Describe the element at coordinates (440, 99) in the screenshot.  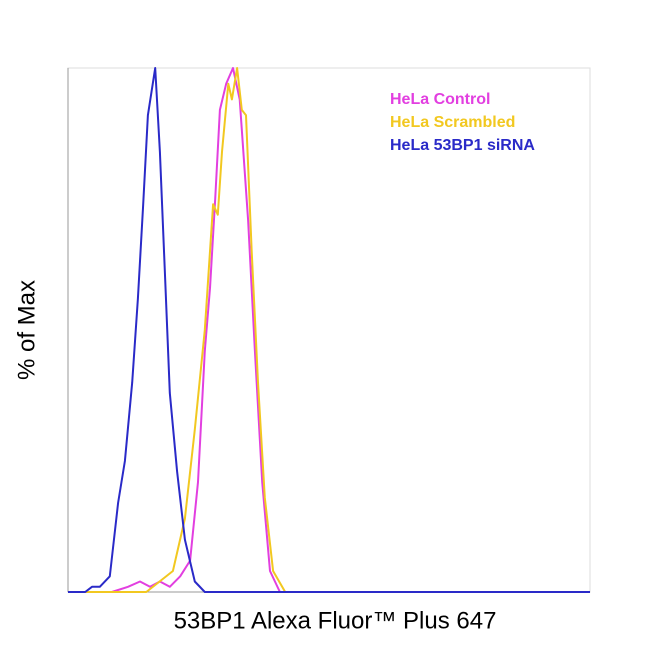
I see `legend-entry: HeLa Control` at that location.